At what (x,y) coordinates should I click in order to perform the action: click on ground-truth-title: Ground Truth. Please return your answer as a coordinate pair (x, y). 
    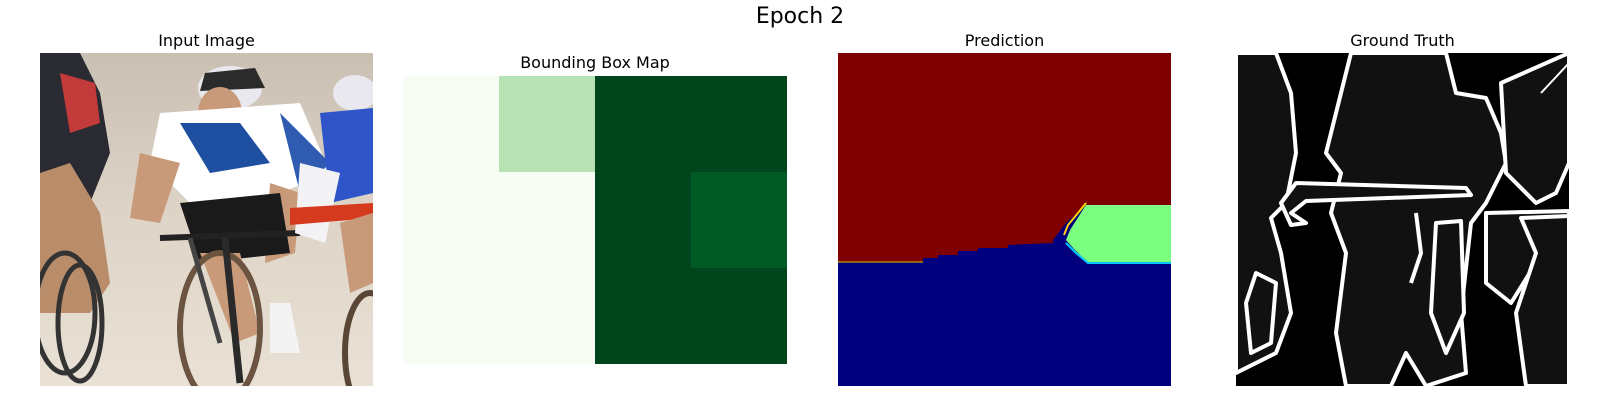
    Looking at the image, I should click on (1402, 40).